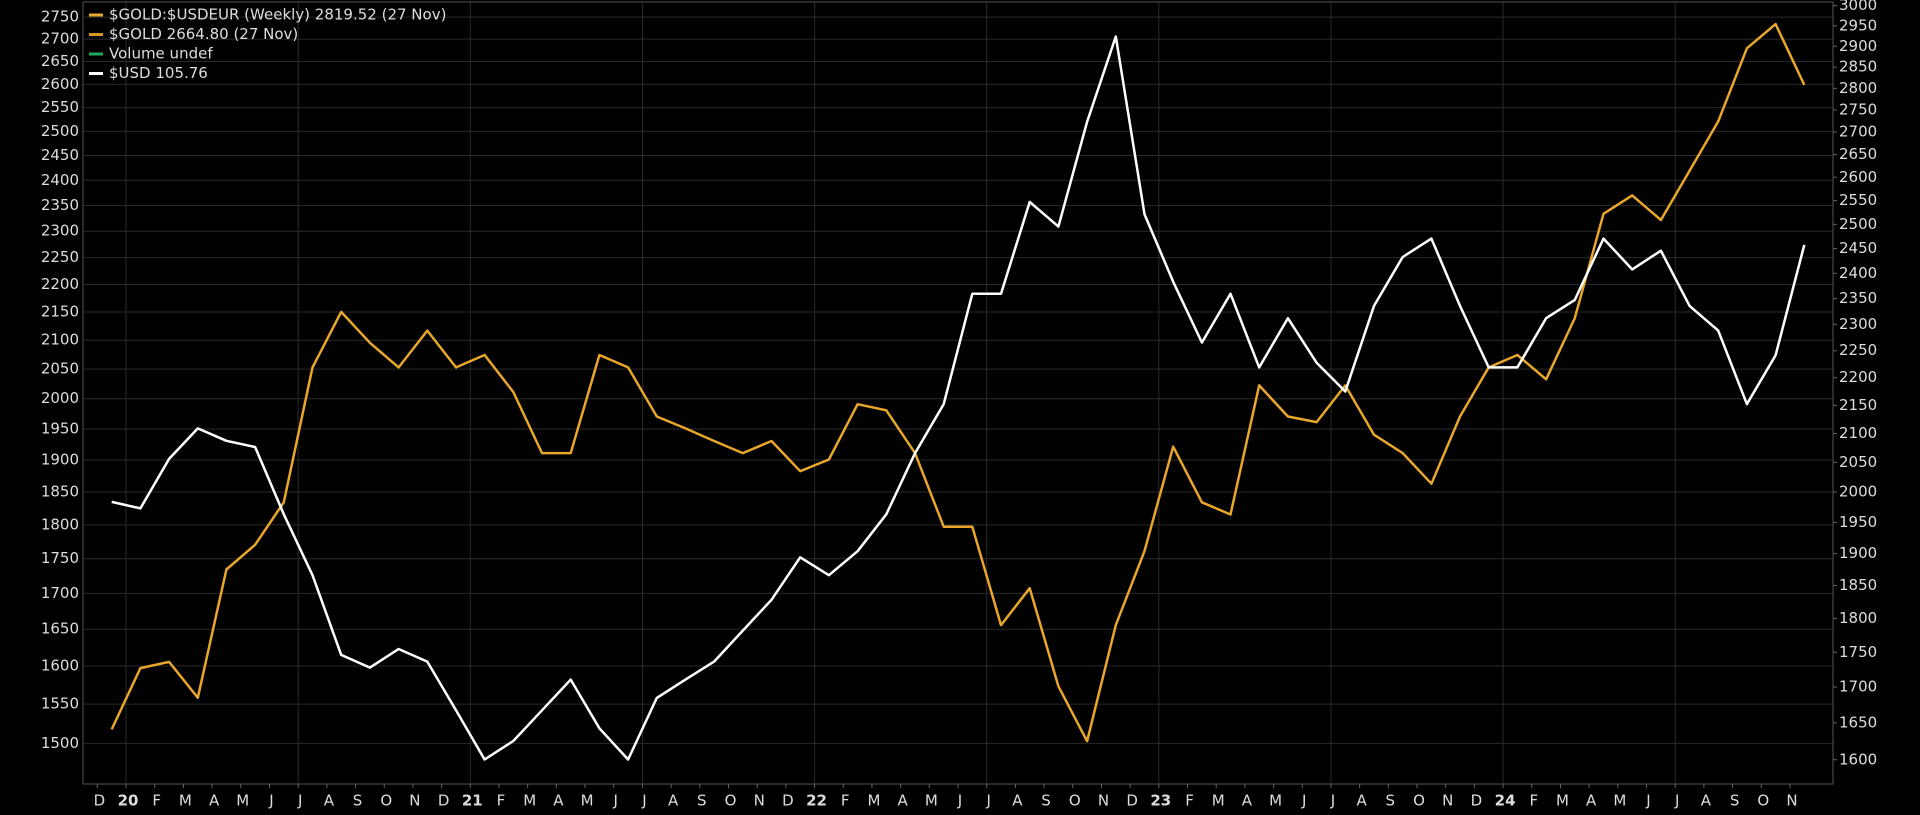  I want to click on y2-tick-label: 2100, so click(1858, 433).